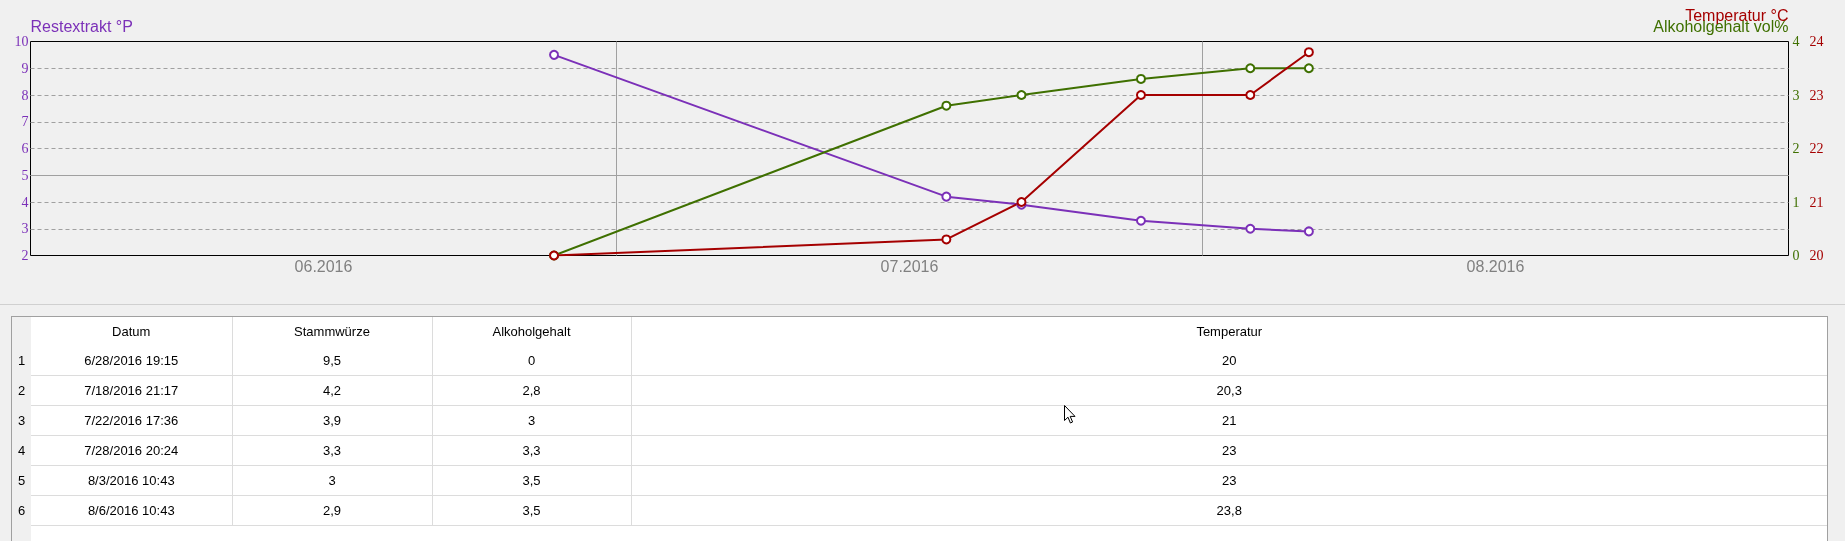  I want to click on y2-tick-label: 1, so click(1796, 202).